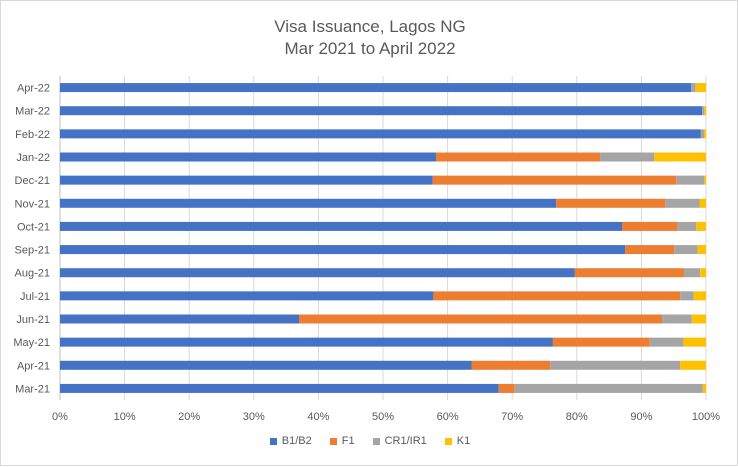 The width and height of the screenshot is (738, 467). What do you see at coordinates (254, 417) in the screenshot?
I see `x-tick-label: 30%` at bounding box center [254, 417].